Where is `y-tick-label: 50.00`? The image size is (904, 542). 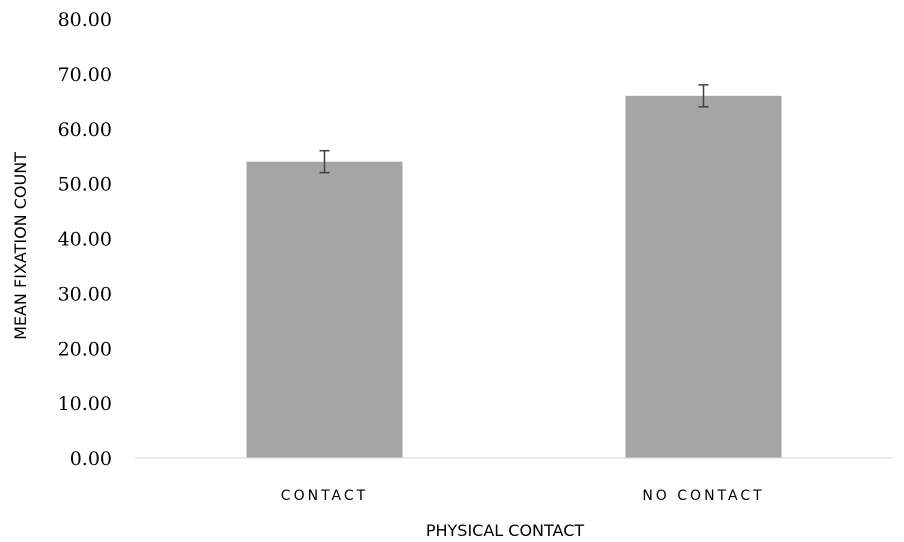 y-tick-label: 50.00 is located at coordinates (85, 185).